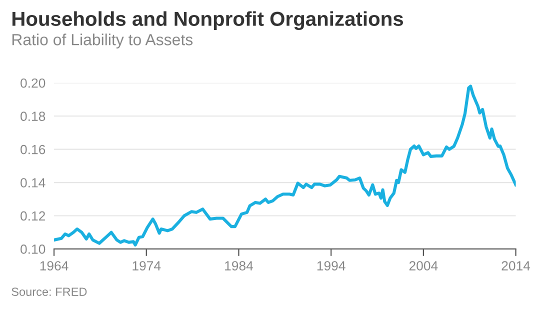 This screenshot has height=320, width=557. What do you see at coordinates (102, 41) in the screenshot?
I see `chart-subtitle: Ratio of Liability to Assets` at bounding box center [102, 41].